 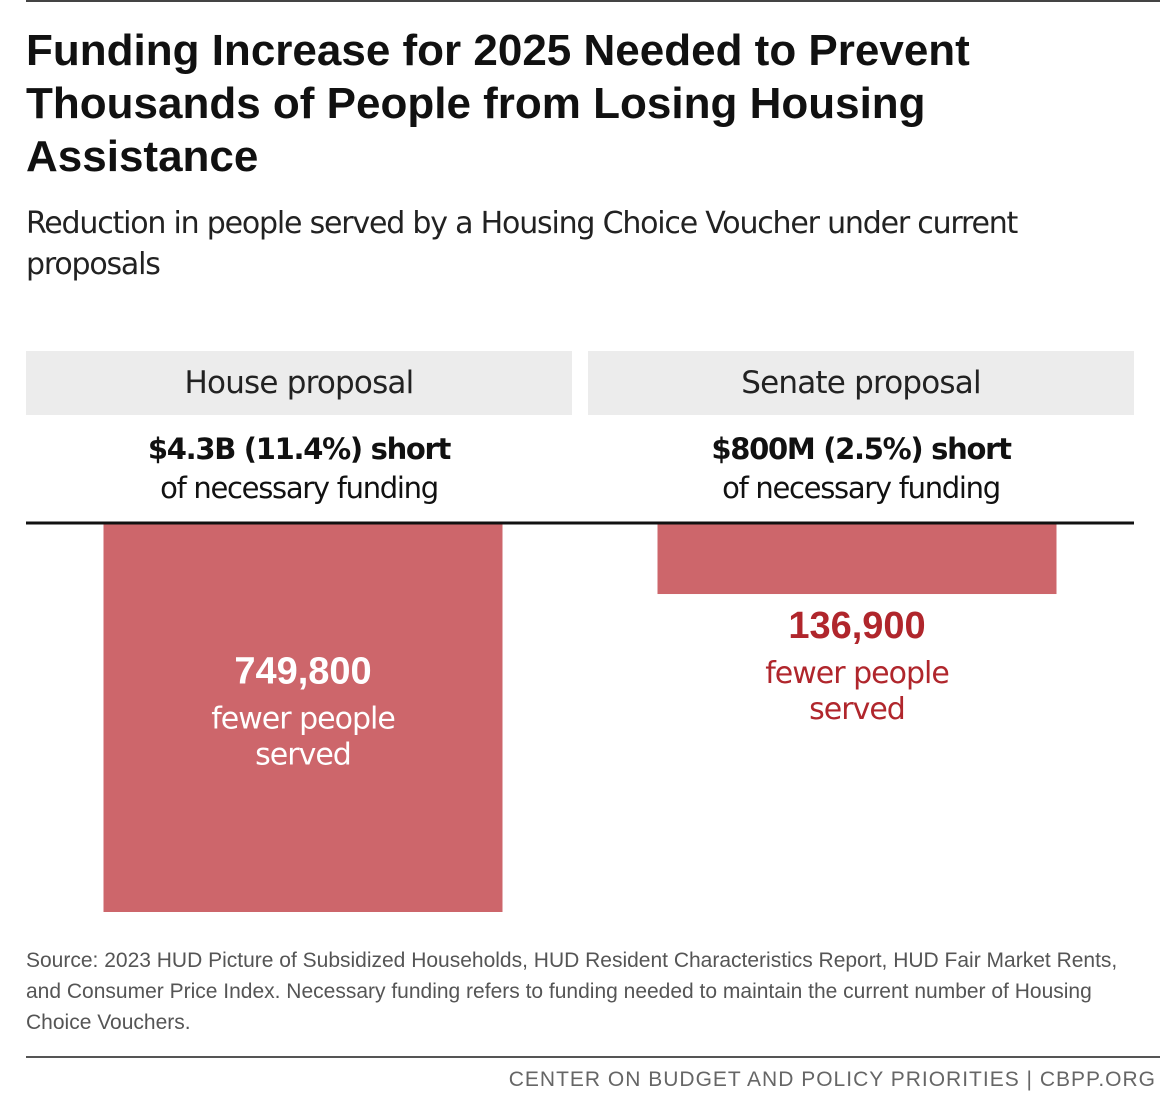 What do you see at coordinates (299, 383) in the screenshot?
I see `panel-header-house: House proposal` at bounding box center [299, 383].